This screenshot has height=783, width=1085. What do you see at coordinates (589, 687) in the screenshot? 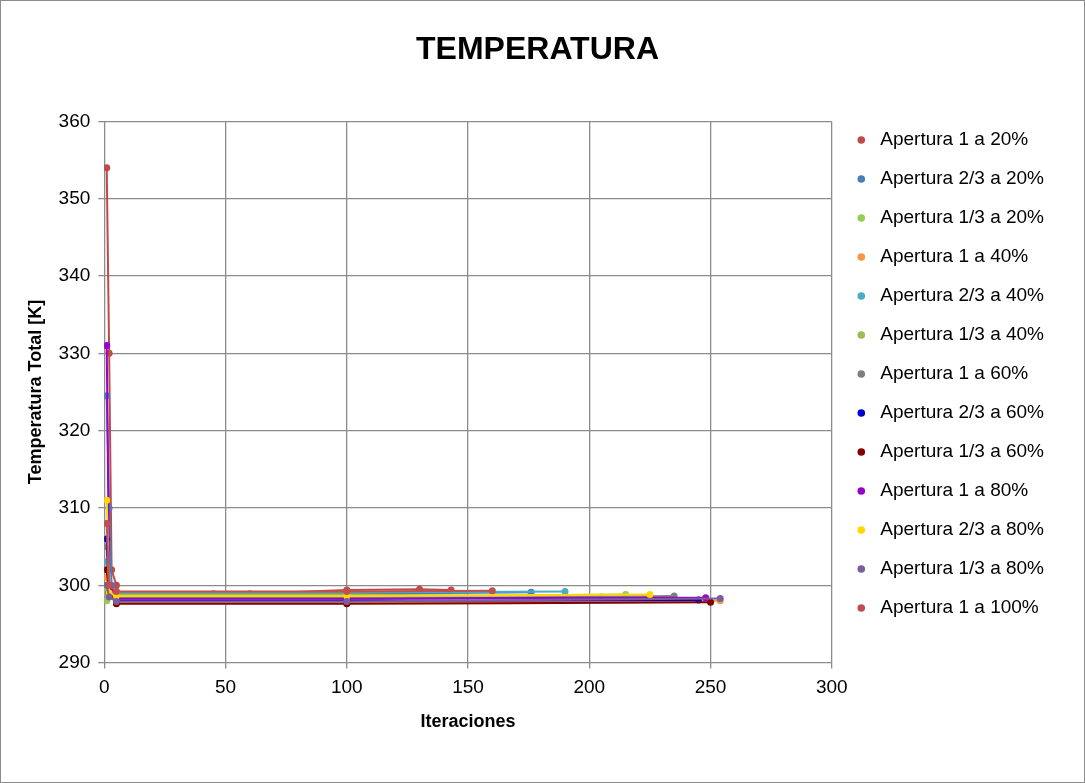
I see `x-tick-label: 200` at bounding box center [589, 687].